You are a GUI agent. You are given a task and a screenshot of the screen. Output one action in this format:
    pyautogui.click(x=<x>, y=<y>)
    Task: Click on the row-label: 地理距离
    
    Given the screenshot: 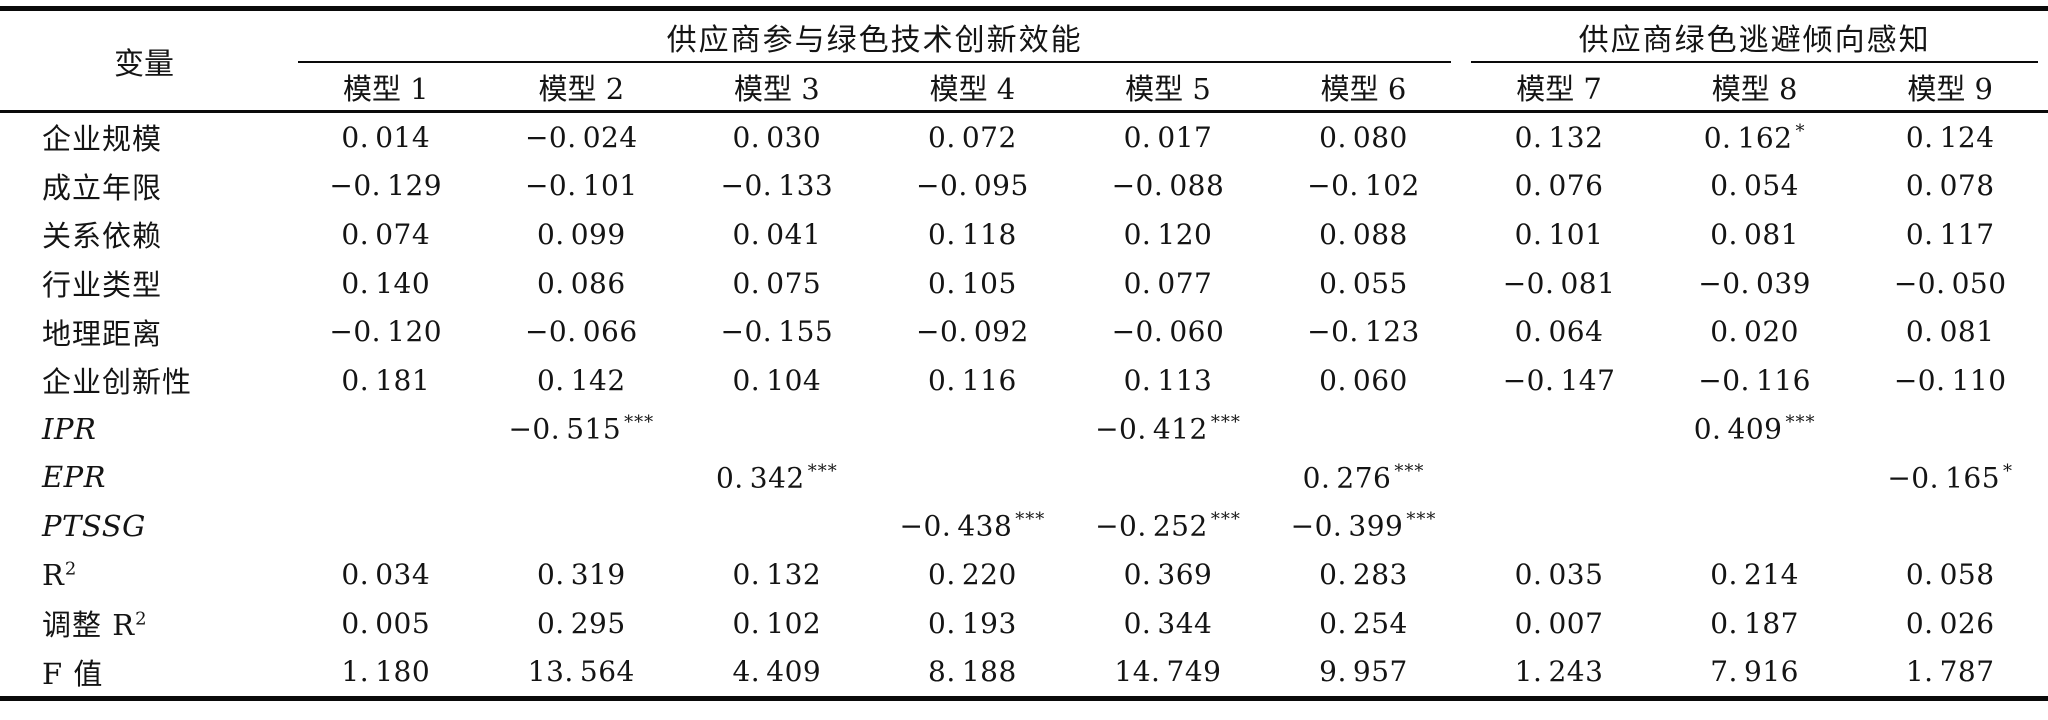 What is the action you would take?
    pyautogui.click(x=102, y=333)
    